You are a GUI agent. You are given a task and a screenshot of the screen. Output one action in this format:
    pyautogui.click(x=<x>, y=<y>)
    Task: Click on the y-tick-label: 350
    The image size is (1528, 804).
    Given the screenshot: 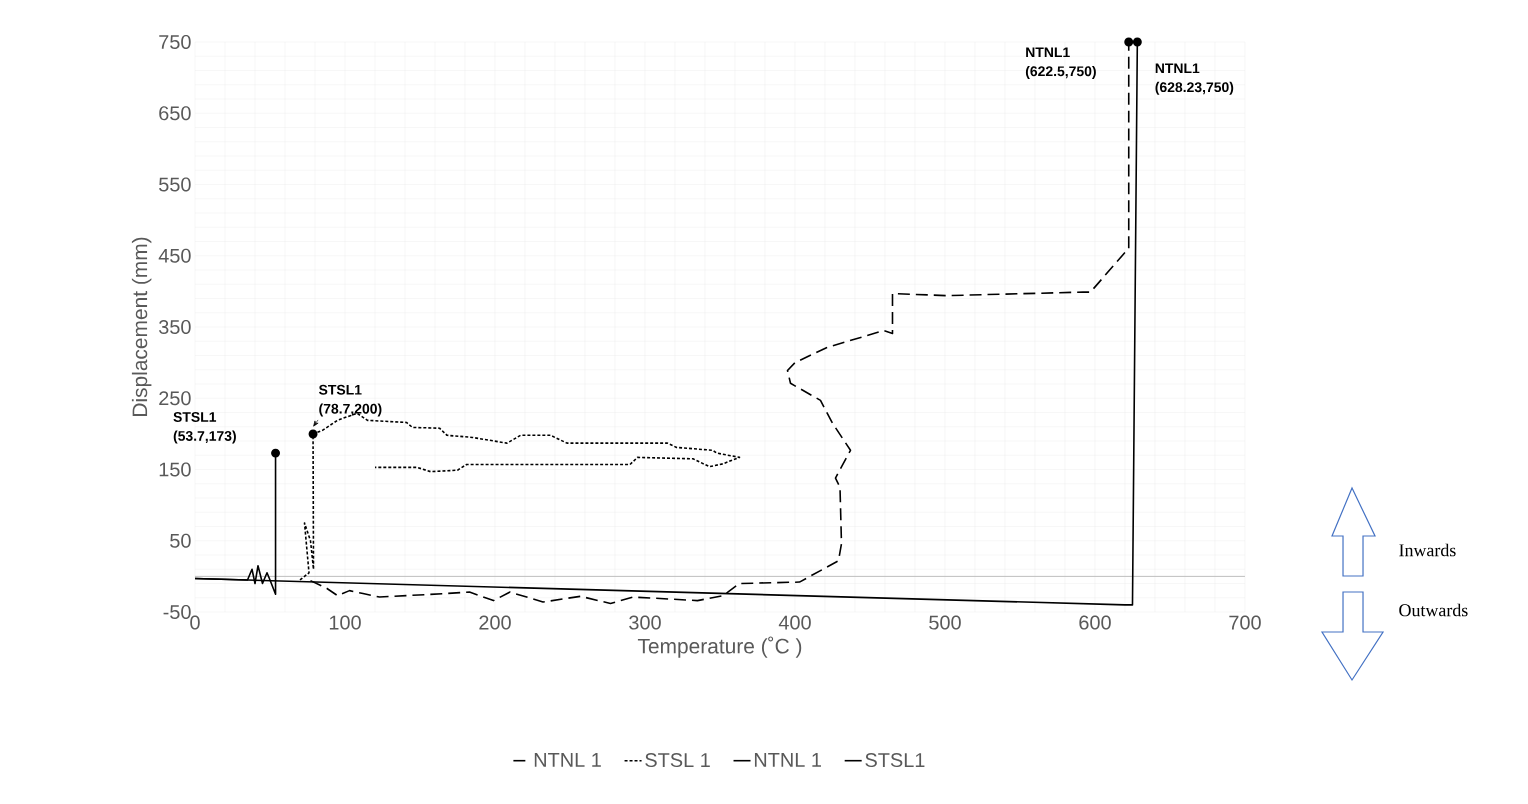 What is the action you would take?
    pyautogui.click(x=175, y=327)
    